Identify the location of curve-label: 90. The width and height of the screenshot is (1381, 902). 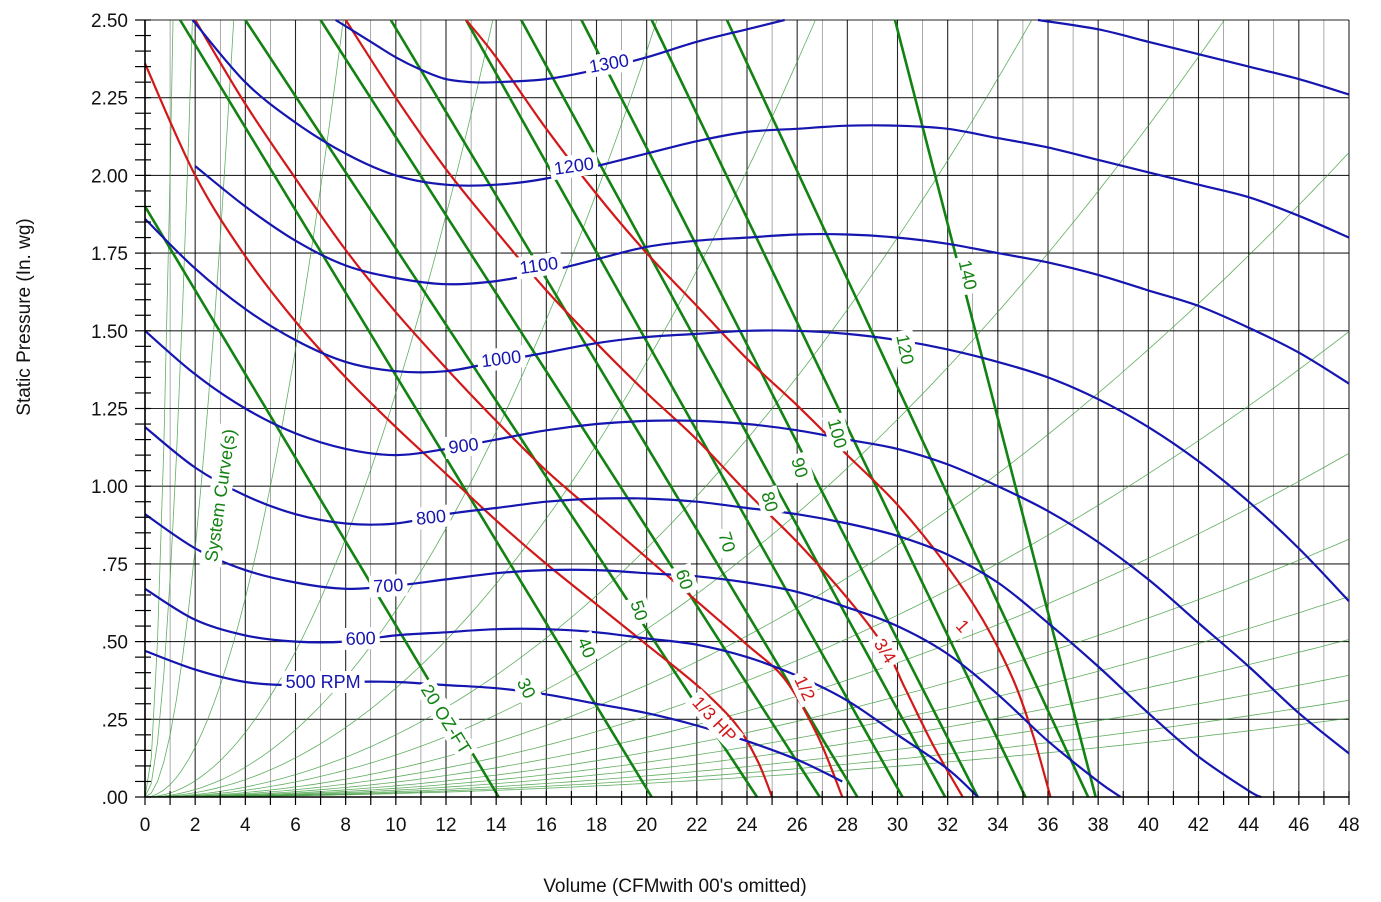
(800, 468).